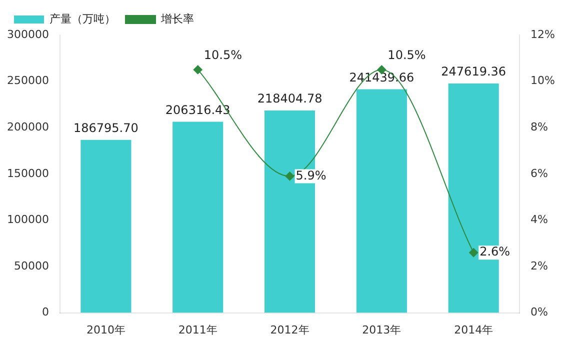 The width and height of the screenshot is (564, 342). Describe the element at coordinates (31, 265) in the screenshot. I see `y-tick-label: 50000` at that location.